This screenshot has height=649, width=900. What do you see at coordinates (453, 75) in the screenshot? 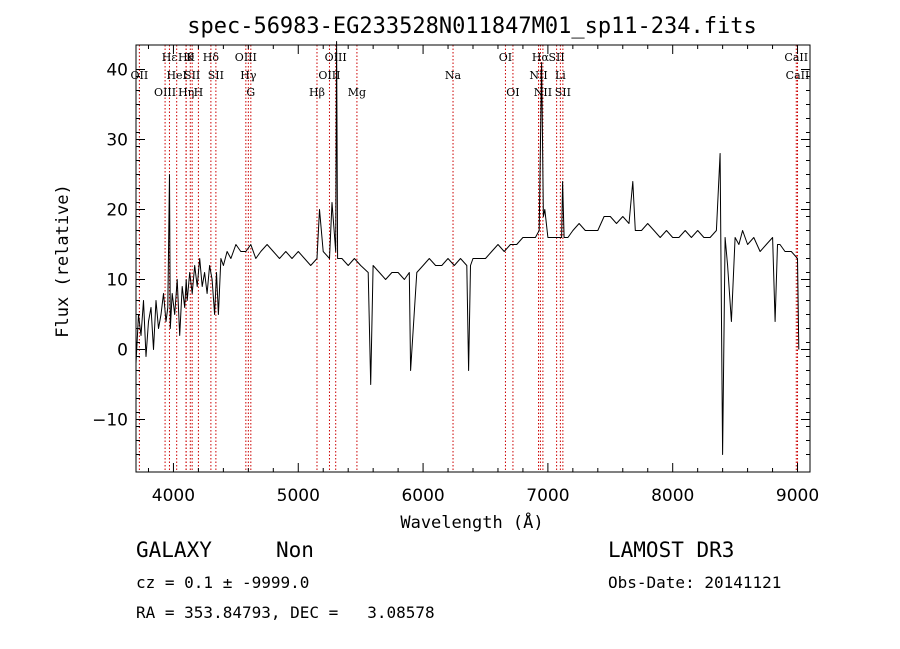
I see `line-marker-label-18: Na` at bounding box center [453, 75].